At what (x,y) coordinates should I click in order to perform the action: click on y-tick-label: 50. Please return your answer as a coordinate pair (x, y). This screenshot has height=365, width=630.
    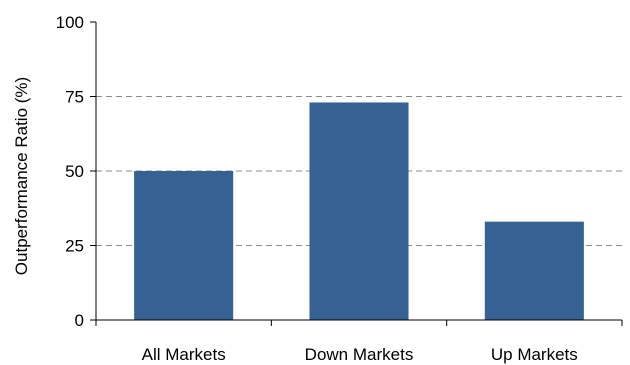
    Looking at the image, I should click on (74, 171).